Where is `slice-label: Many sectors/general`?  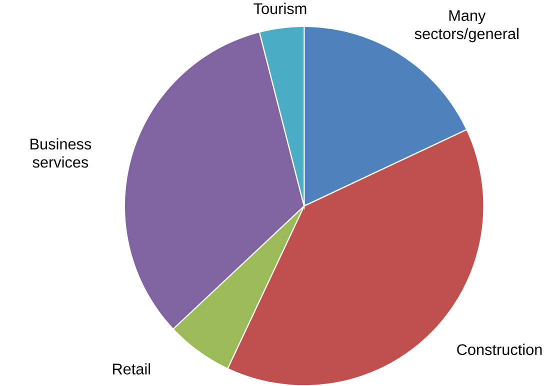
slice-label: Many sectors/general is located at coordinates (466, 26).